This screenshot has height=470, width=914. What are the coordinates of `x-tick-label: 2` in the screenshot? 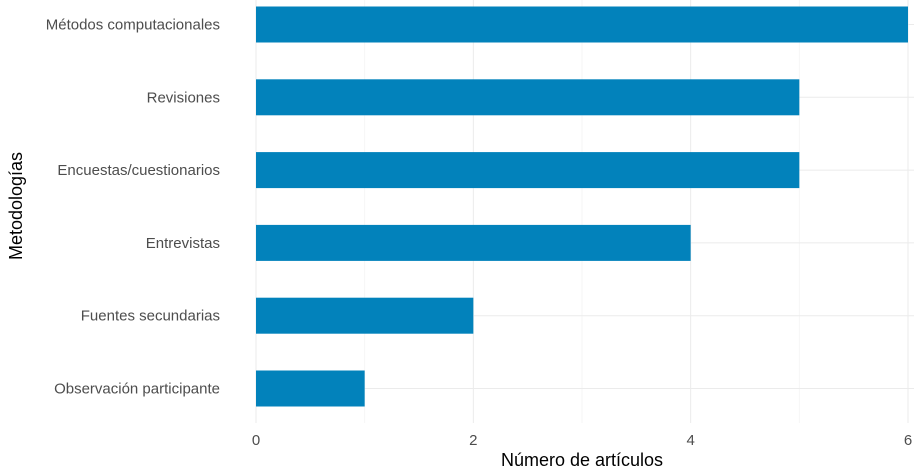 It's located at (473, 440).